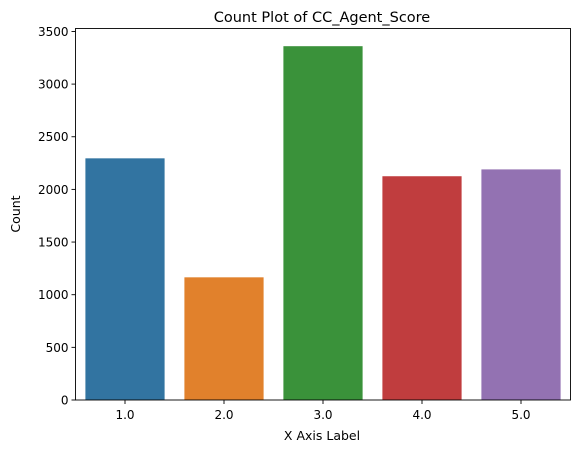 The height and width of the screenshot is (453, 580). What do you see at coordinates (53, 137) in the screenshot?
I see `y-tick-label: 2500` at bounding box center [53, 137].